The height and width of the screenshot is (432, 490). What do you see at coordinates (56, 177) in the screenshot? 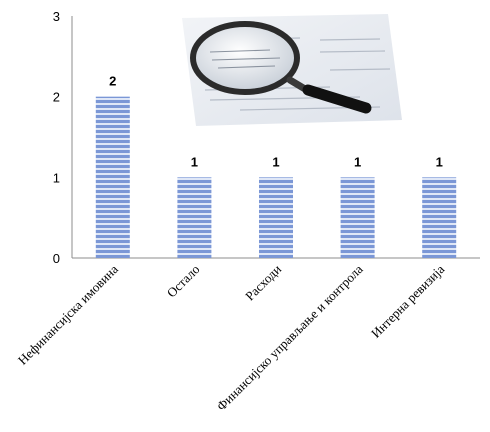
I see `y-tick-label: 1` at bounding box center [56, 177].